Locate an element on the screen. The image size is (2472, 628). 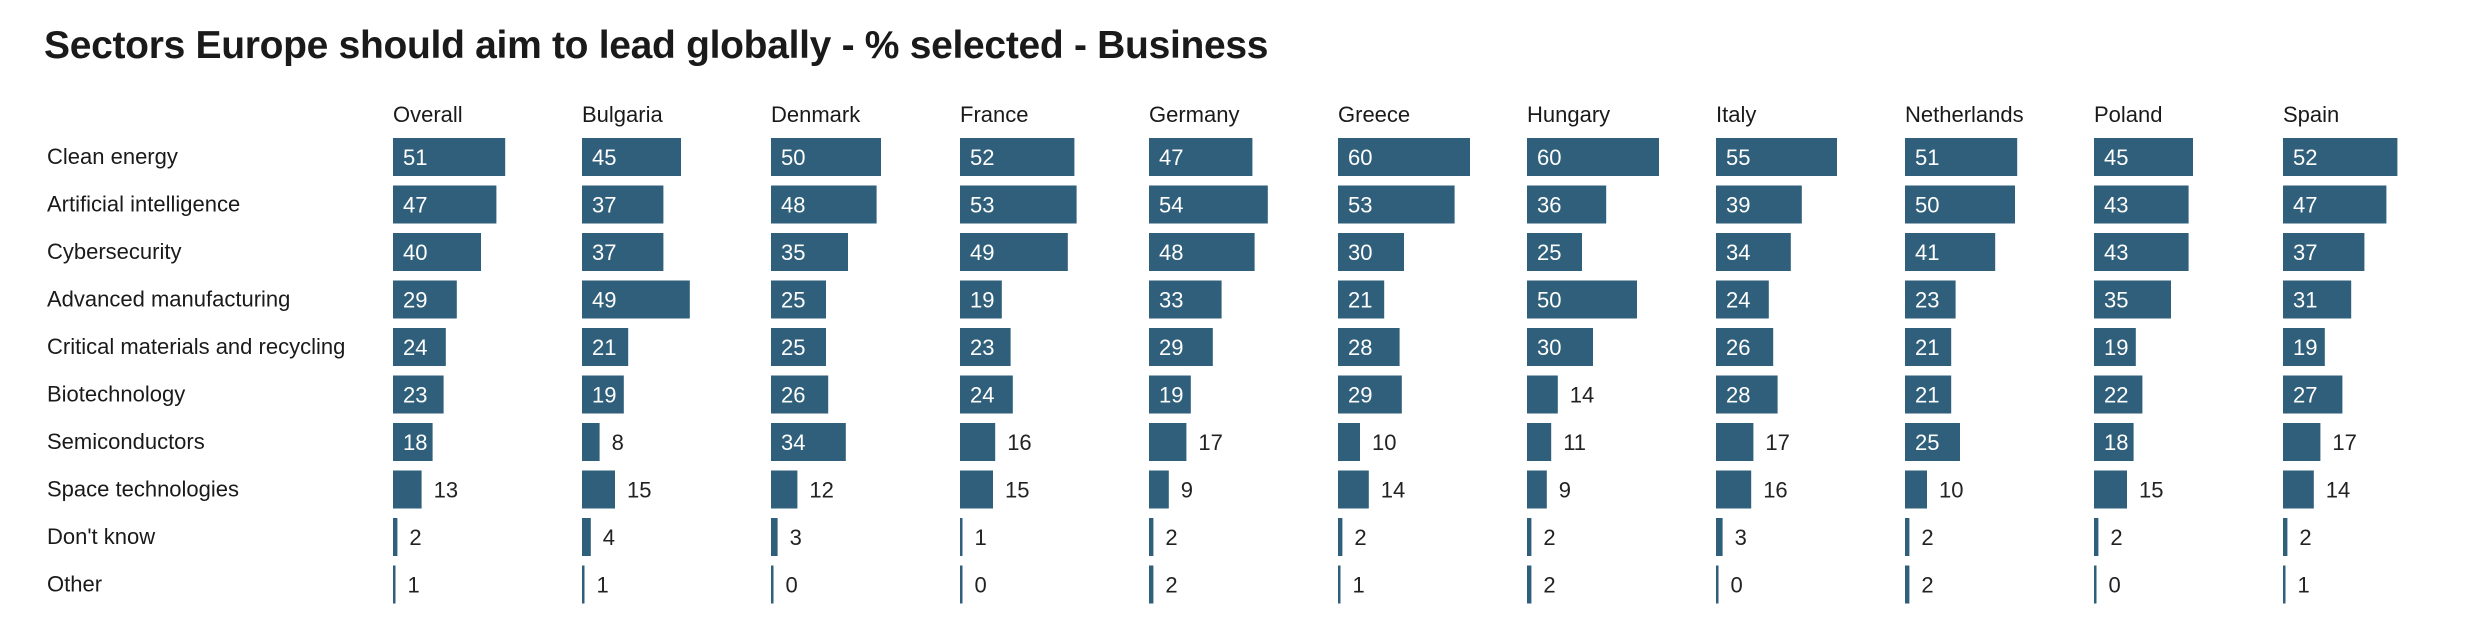
data-label: 26 is located at coordinates (1738, 347).